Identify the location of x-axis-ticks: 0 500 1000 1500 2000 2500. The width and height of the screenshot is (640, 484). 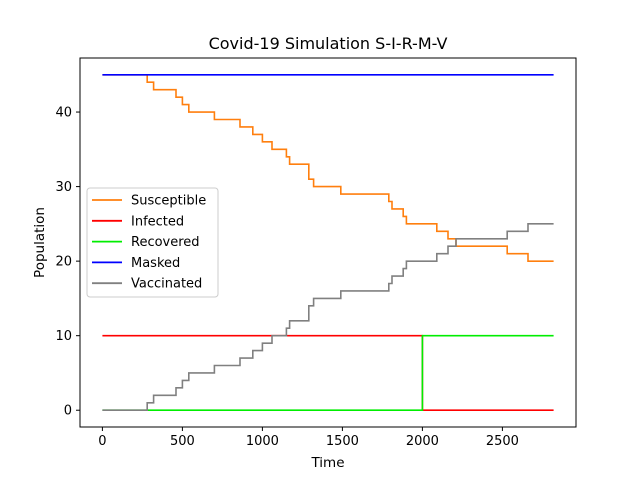
(308, 438).